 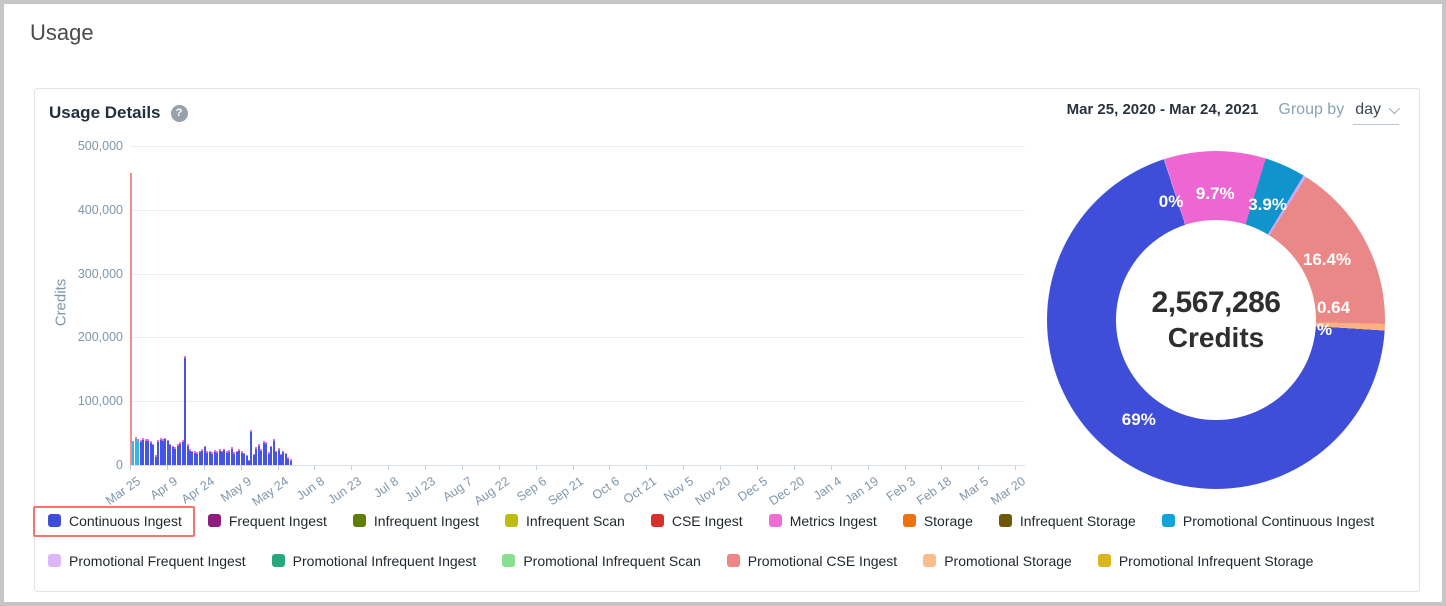 What do you see at coordinates (373, 561) in the screenshot?
I see `legend-item-promotional-infrequent-ingest: Promotional Infrequent Ingest` at bounding box center [373, 561].